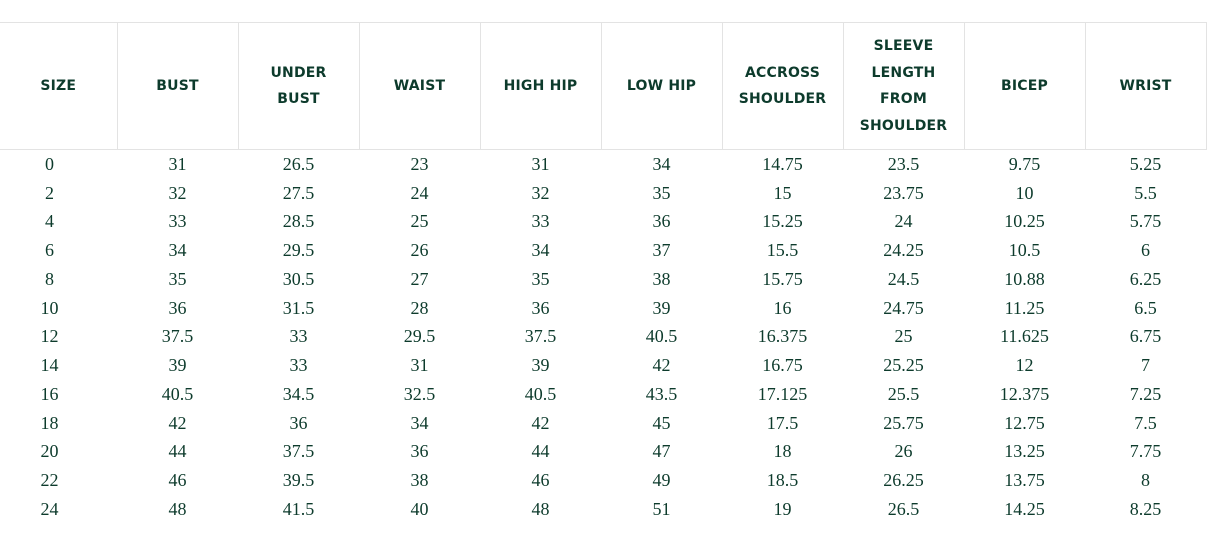 This screenshot has width=1212, height=540. What do you see at coordinates (177, 192) in the screenshot?
I see `cell-bust: 32` at bounding box center [177, 192].